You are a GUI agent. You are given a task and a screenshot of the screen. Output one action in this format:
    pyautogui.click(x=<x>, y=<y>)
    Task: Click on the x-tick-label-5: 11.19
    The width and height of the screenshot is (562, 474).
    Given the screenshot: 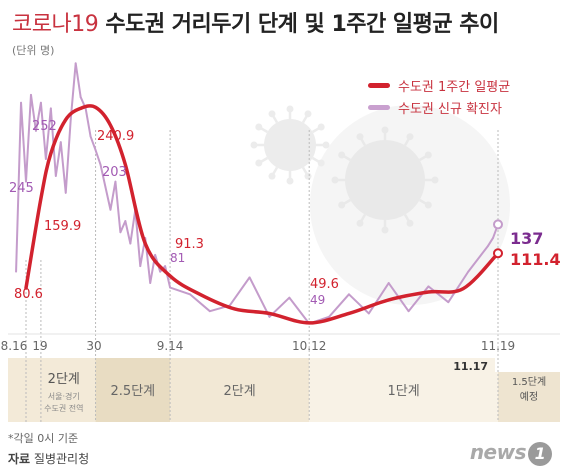 What is the action you would take?
    pyautogui.click(x=498, y=346)
    